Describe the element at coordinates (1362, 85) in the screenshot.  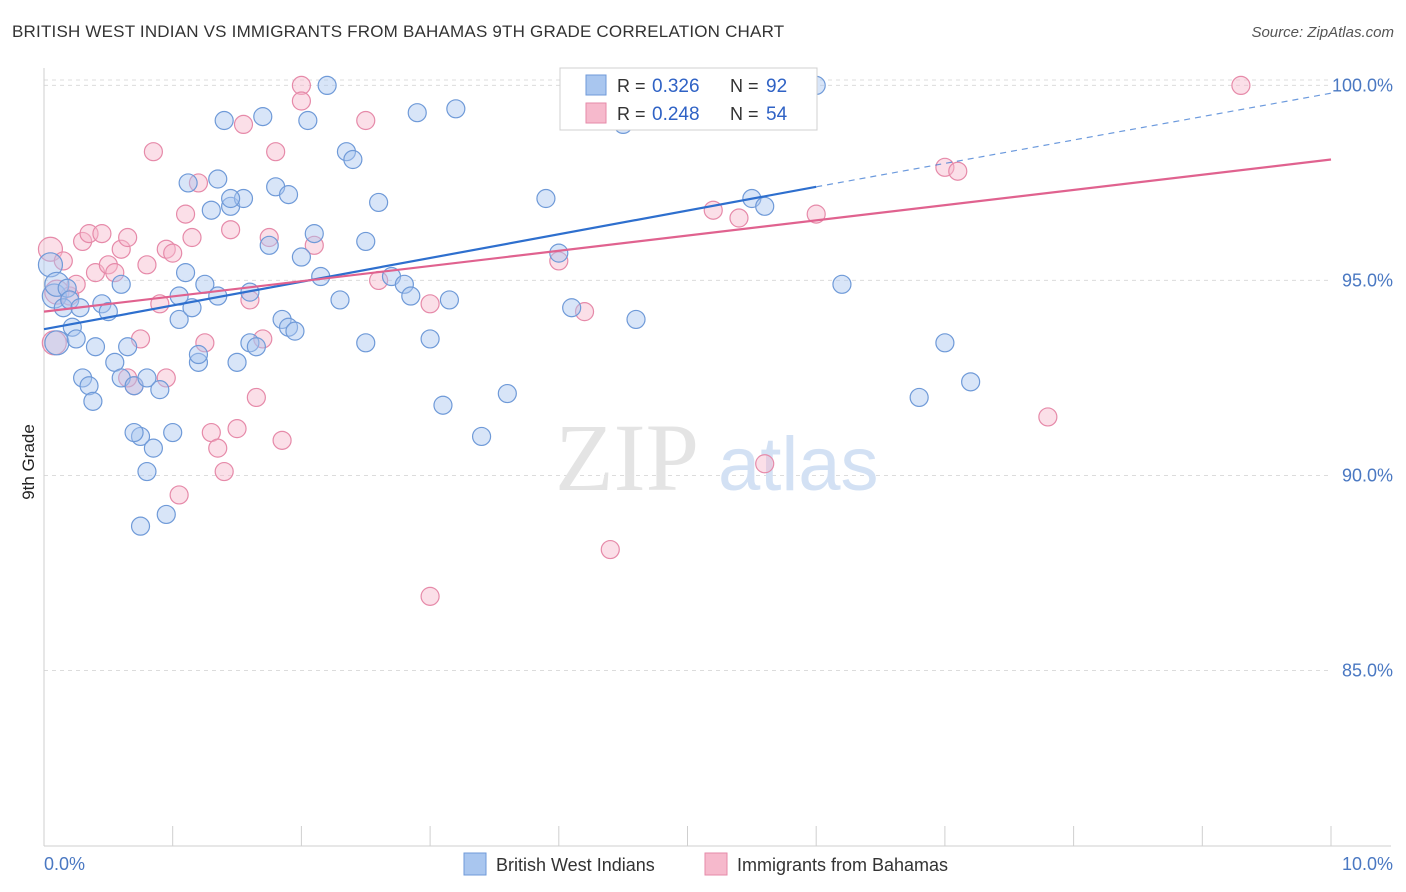
I see `y-tick-label-3: 100.0%` at that location.